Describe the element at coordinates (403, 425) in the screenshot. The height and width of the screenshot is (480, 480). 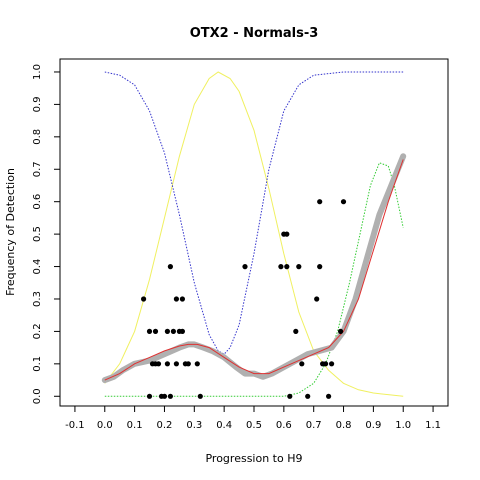
I see `x-tick-label: 1.0` at that location.